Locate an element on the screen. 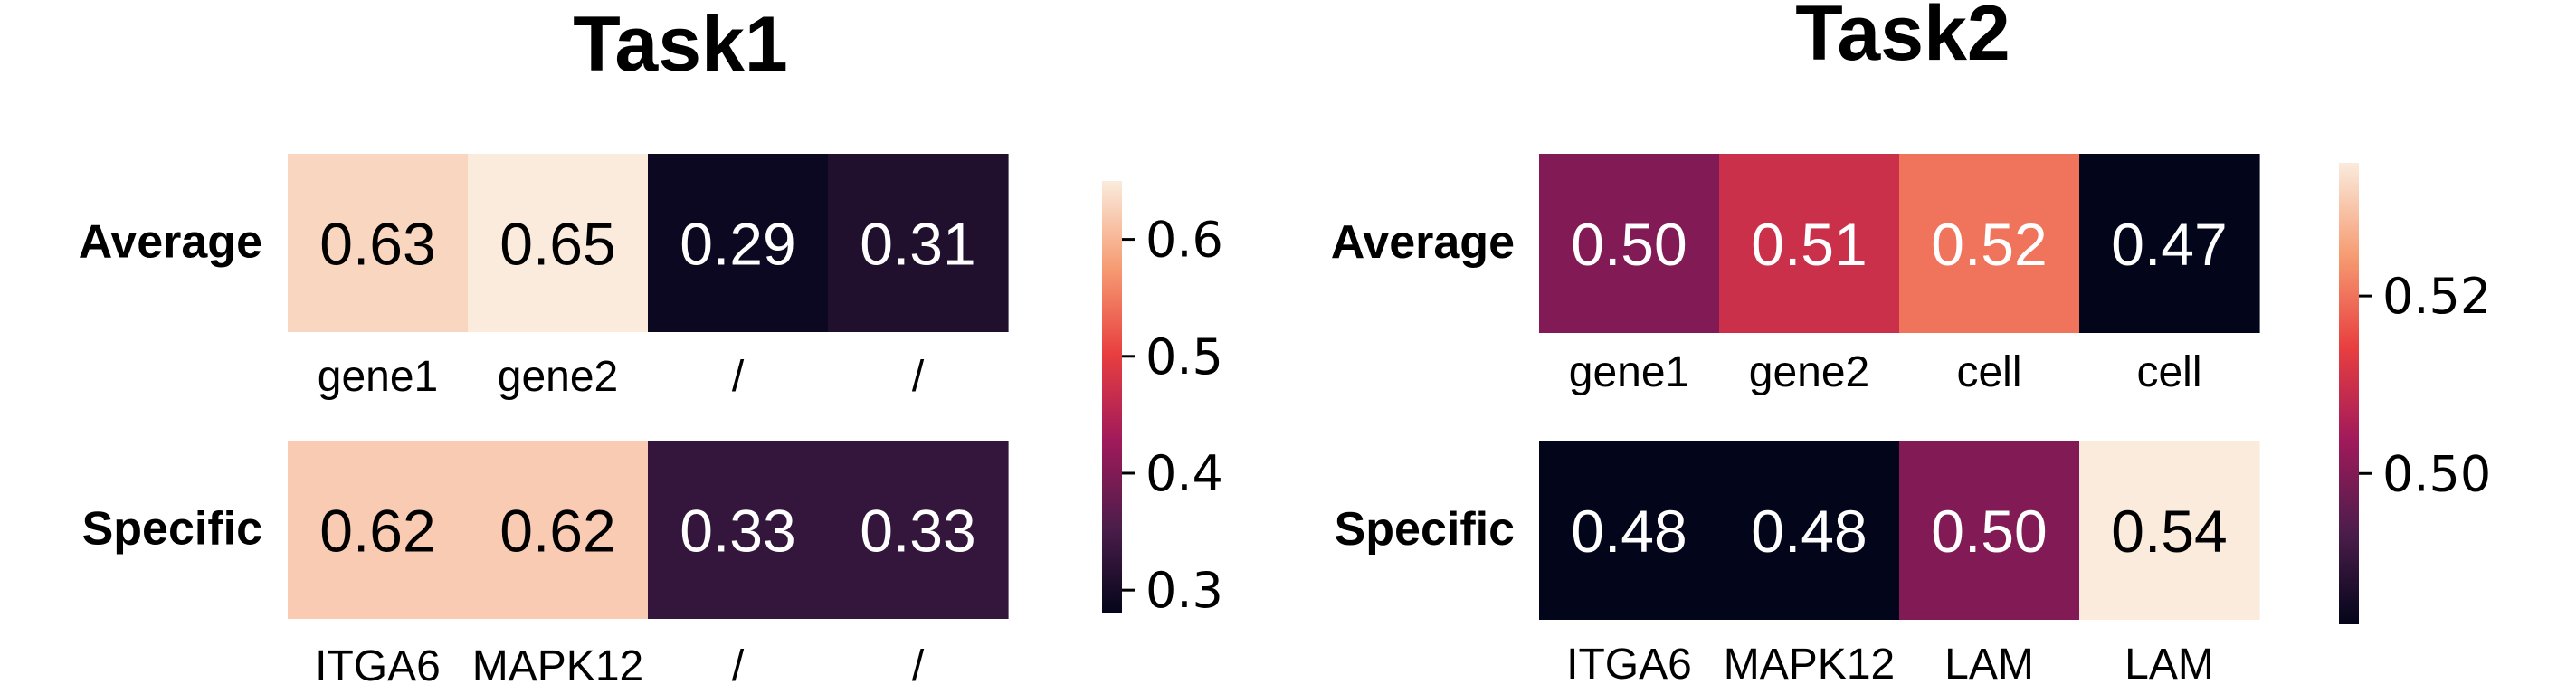  cell-value-label: 0.51 is located at coordinates (1809, 245).